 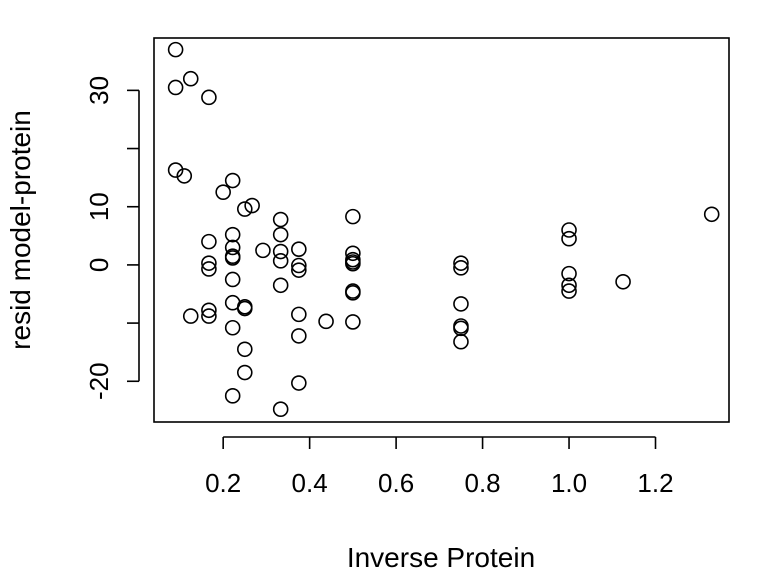 I want to click on y-tick-label: 10, so click(x=99, y=206).